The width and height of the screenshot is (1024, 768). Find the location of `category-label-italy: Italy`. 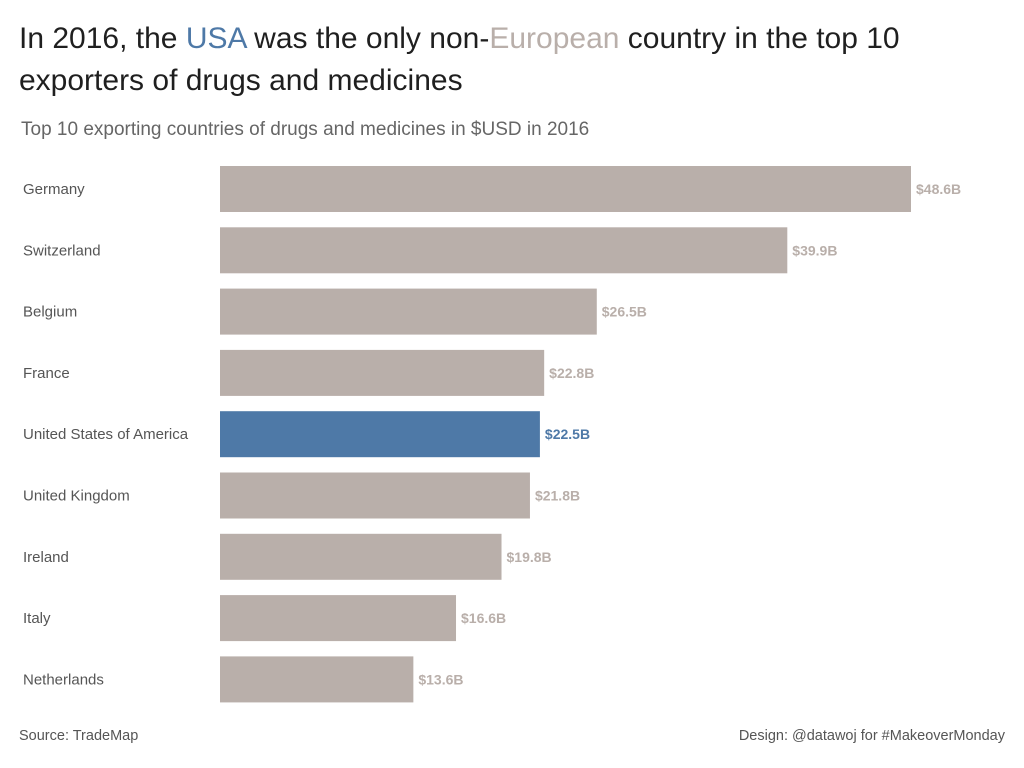

category-label-italy: Italy is located at coordinates (37, 618).